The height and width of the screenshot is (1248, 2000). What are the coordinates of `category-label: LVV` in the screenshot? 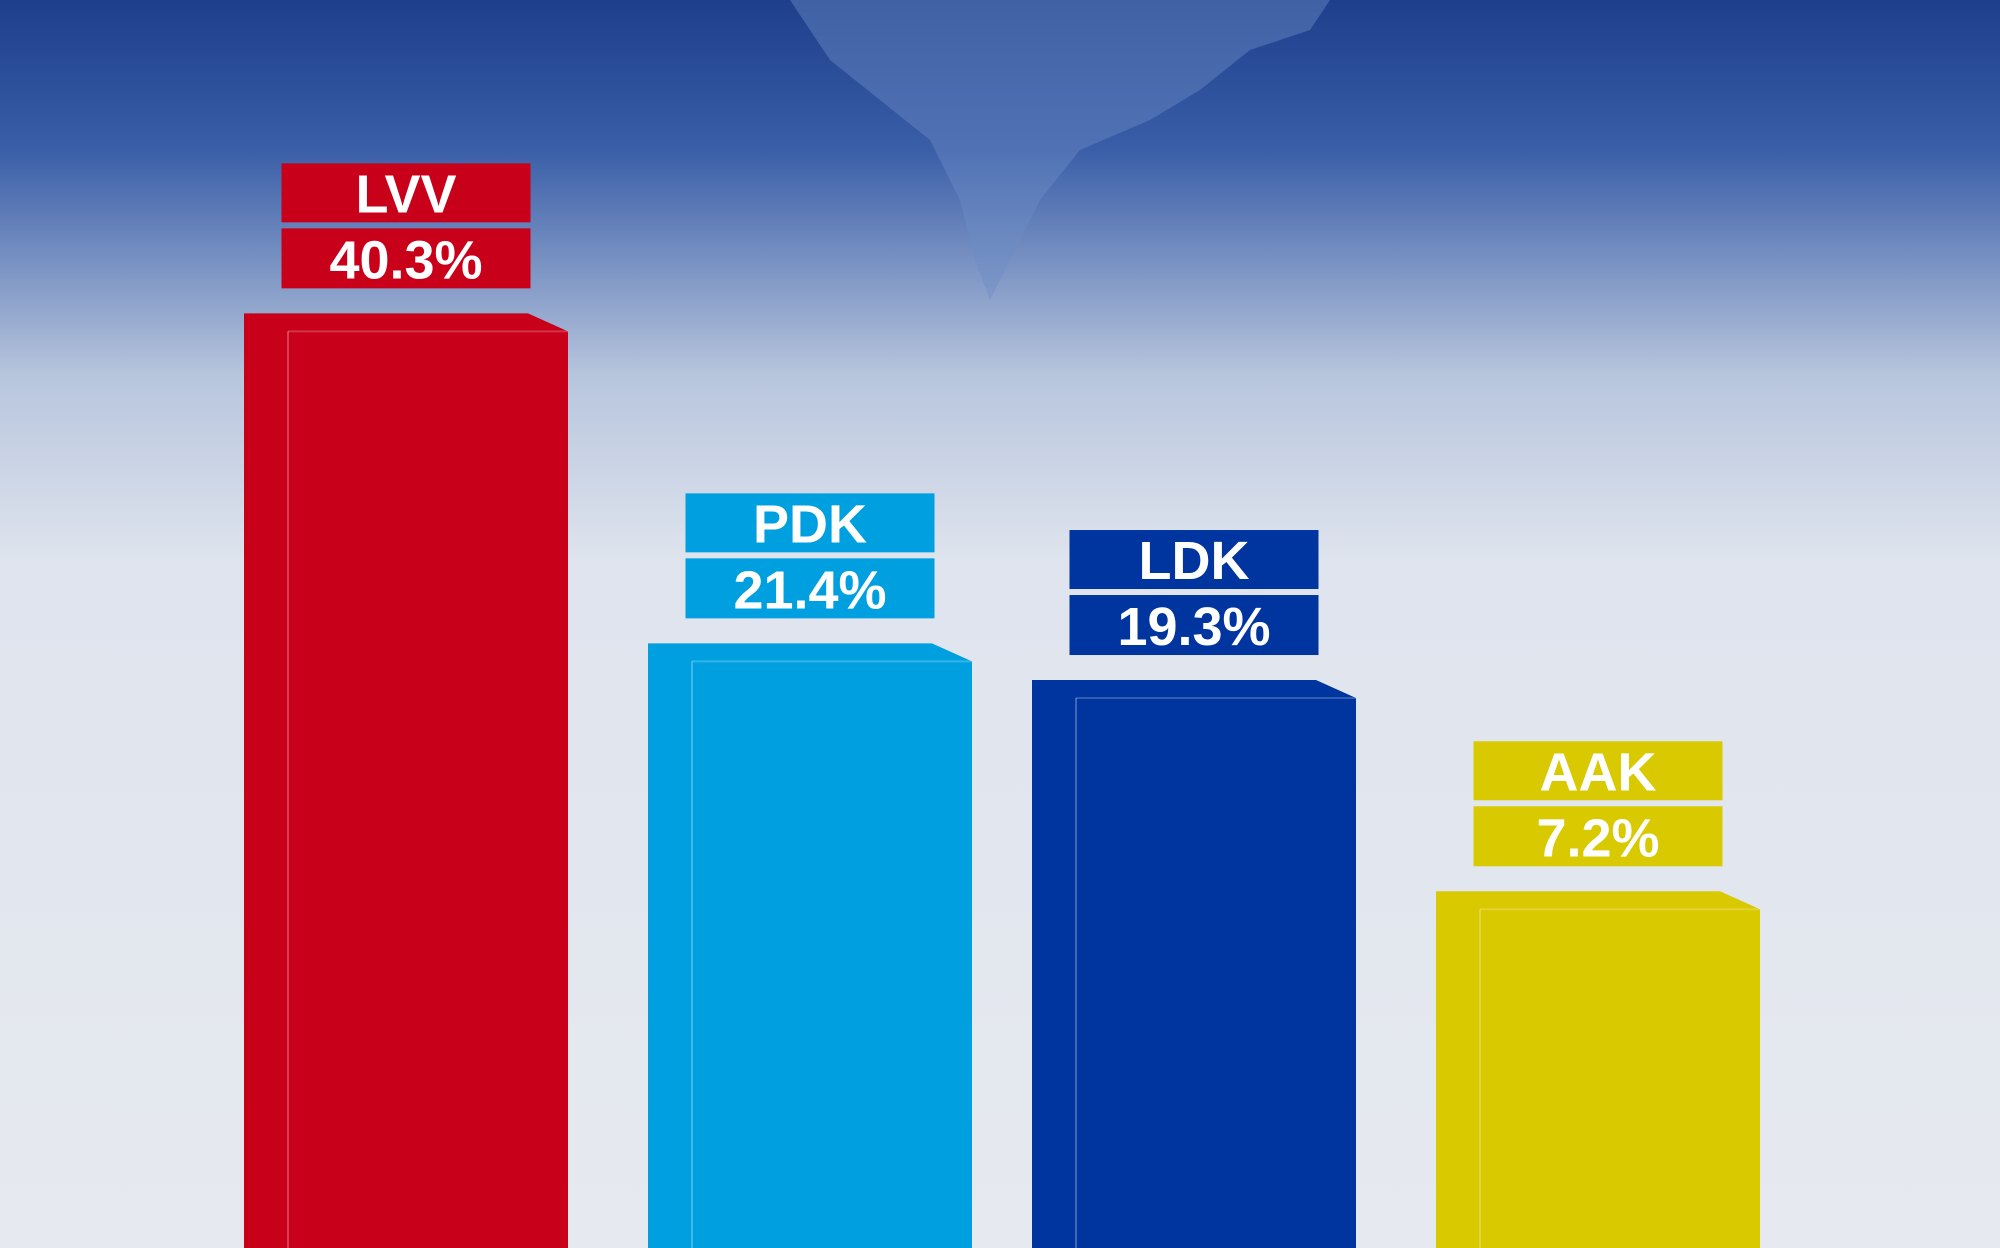 It's located at (405, 194).